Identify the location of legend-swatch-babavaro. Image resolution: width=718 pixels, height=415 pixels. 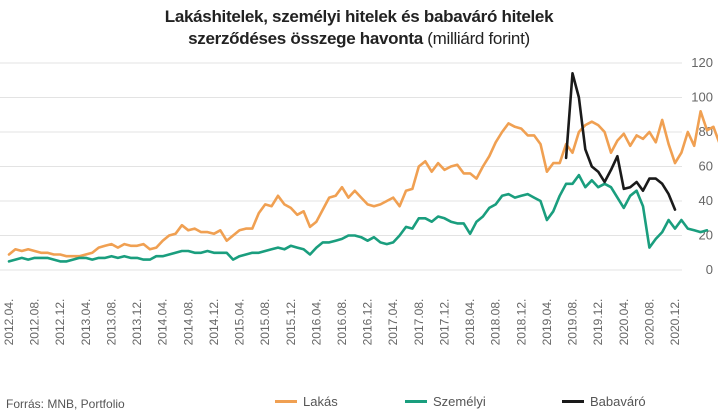
(573, 401).